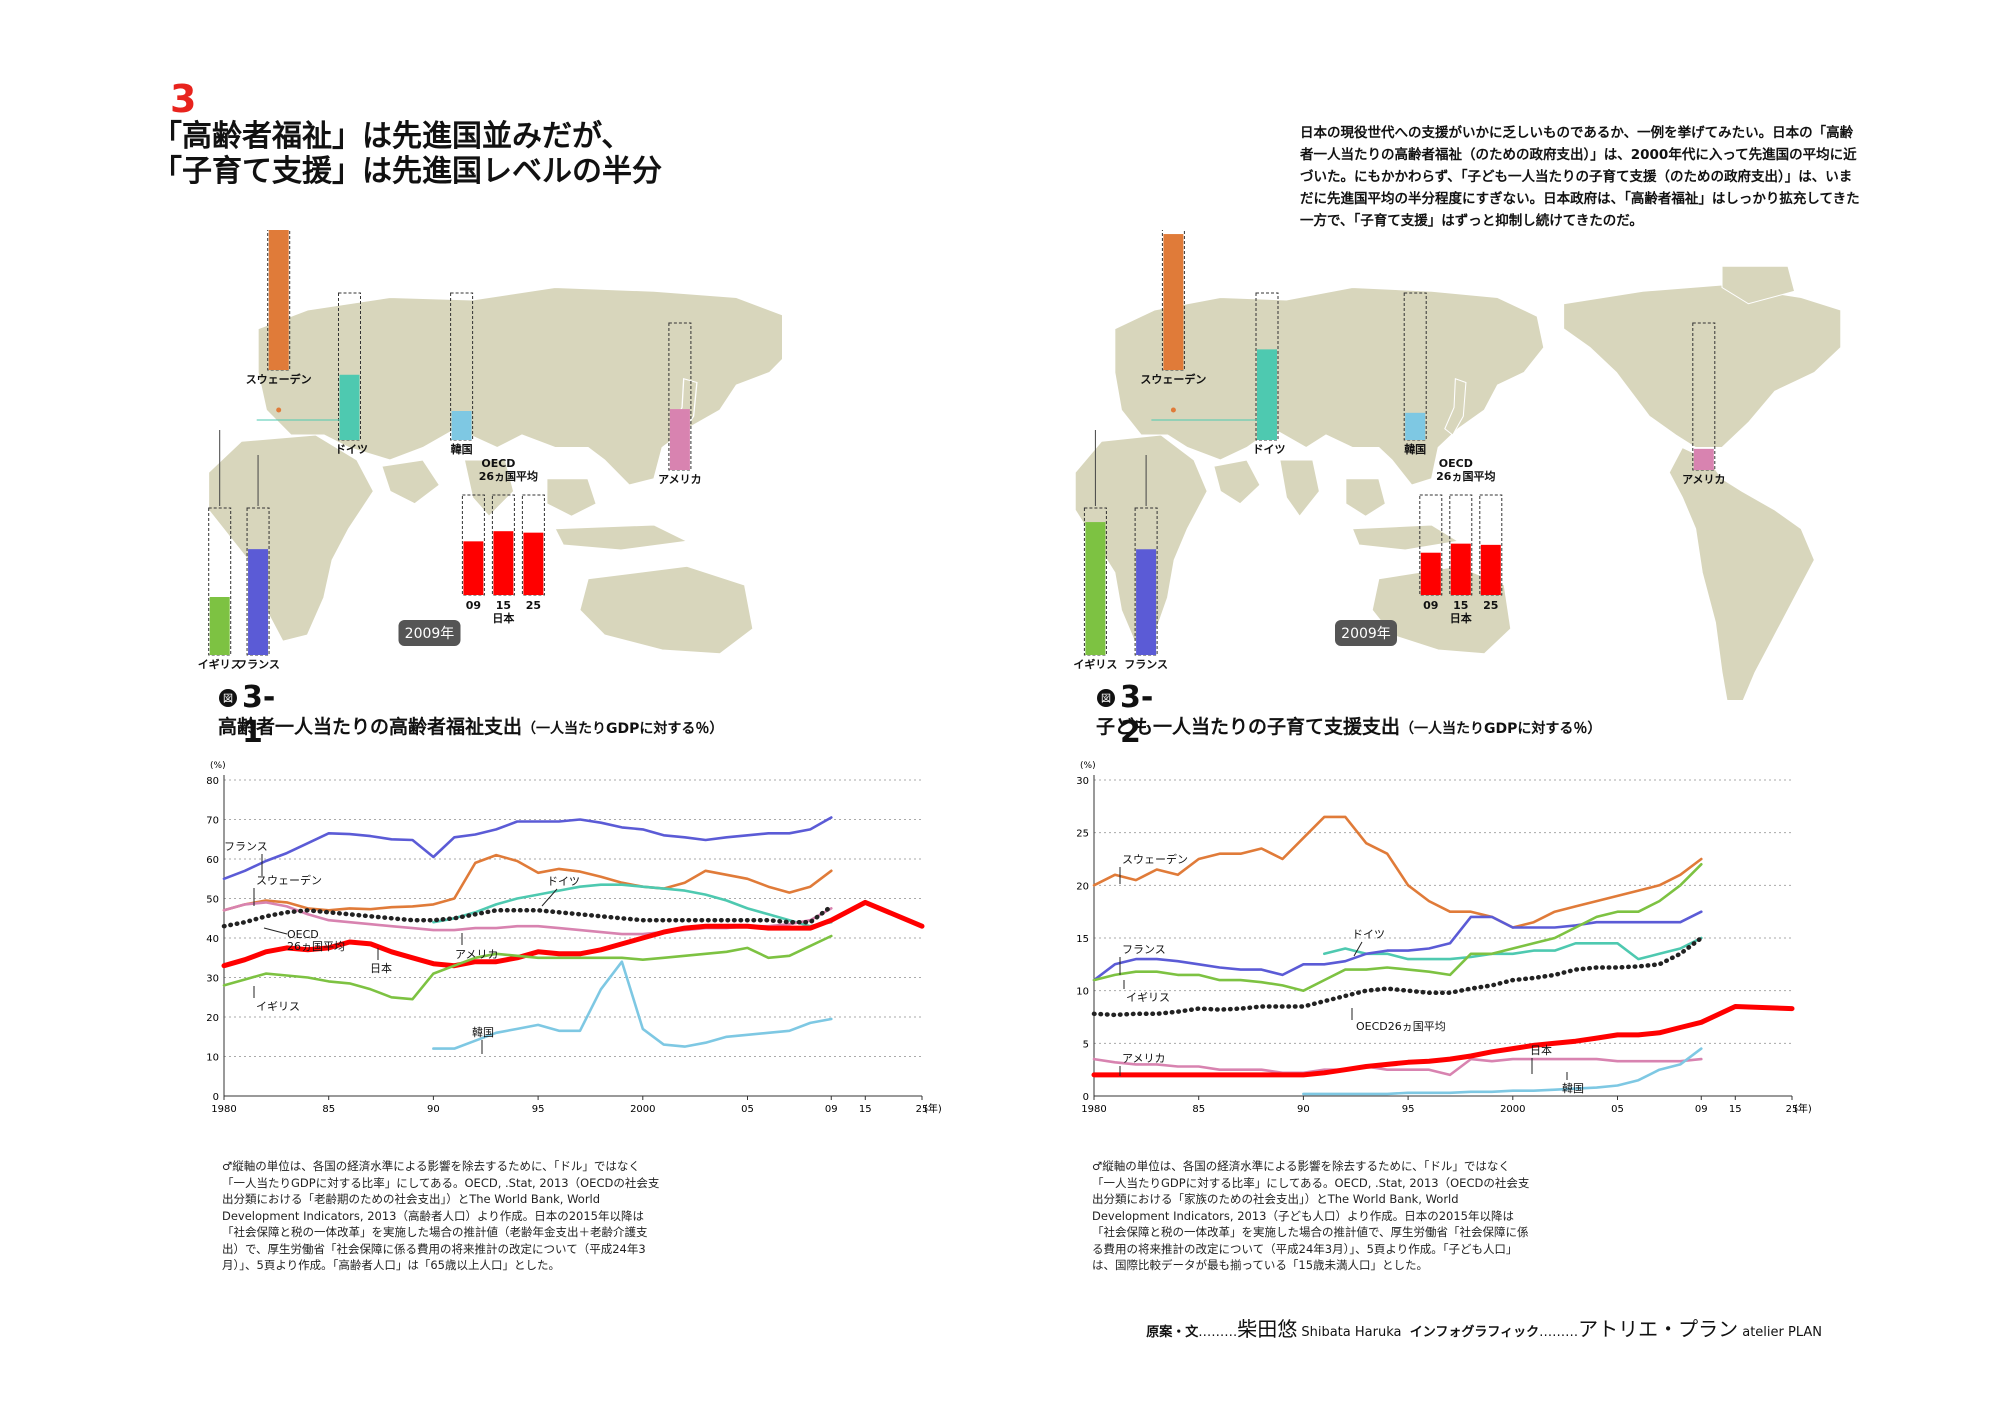 The width and height of the screenshot is (2000, 1414). Describe the element at coordinates (1248, 727) in the screenshot. I see `figure-title-main: 子ども一人当たりの子育て支援支出` at that location.